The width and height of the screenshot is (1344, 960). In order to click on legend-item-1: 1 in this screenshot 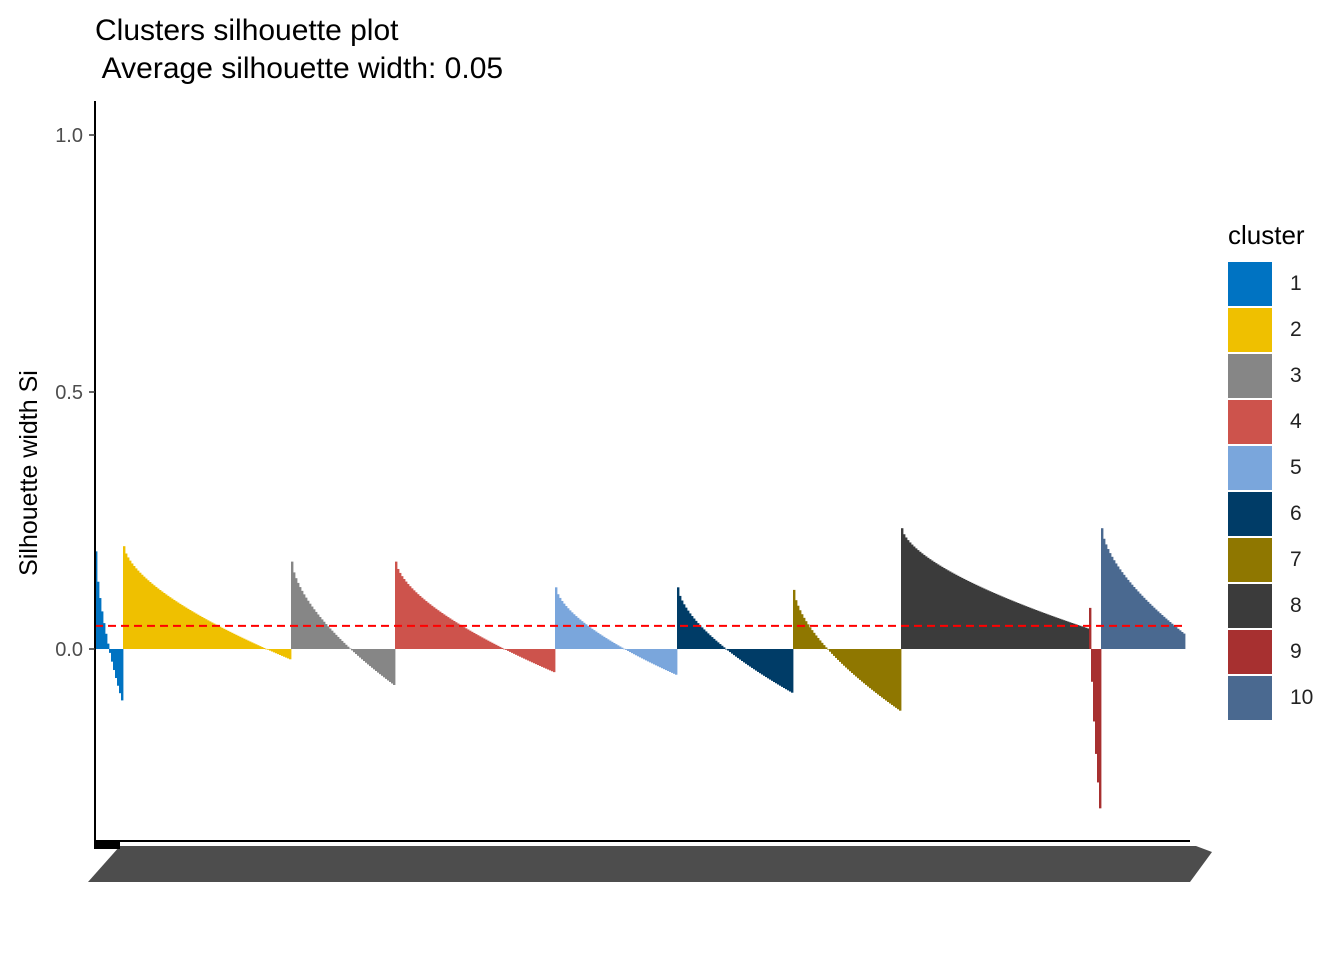, I will do `click(1270, 284)`.